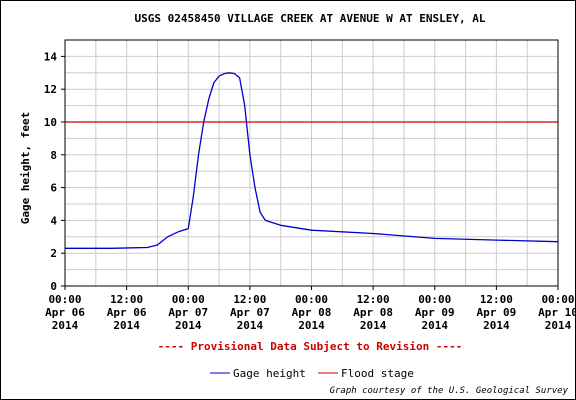 This screenshot has height=400, width=576. I want to click on y-tick-label: 14, so click(51, 56).